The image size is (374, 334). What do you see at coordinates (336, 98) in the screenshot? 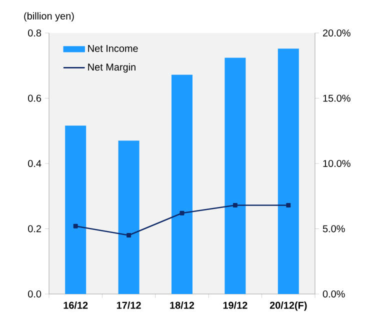
I see `y2-tick-label: 15.0%` at bounding box center [336, 98].